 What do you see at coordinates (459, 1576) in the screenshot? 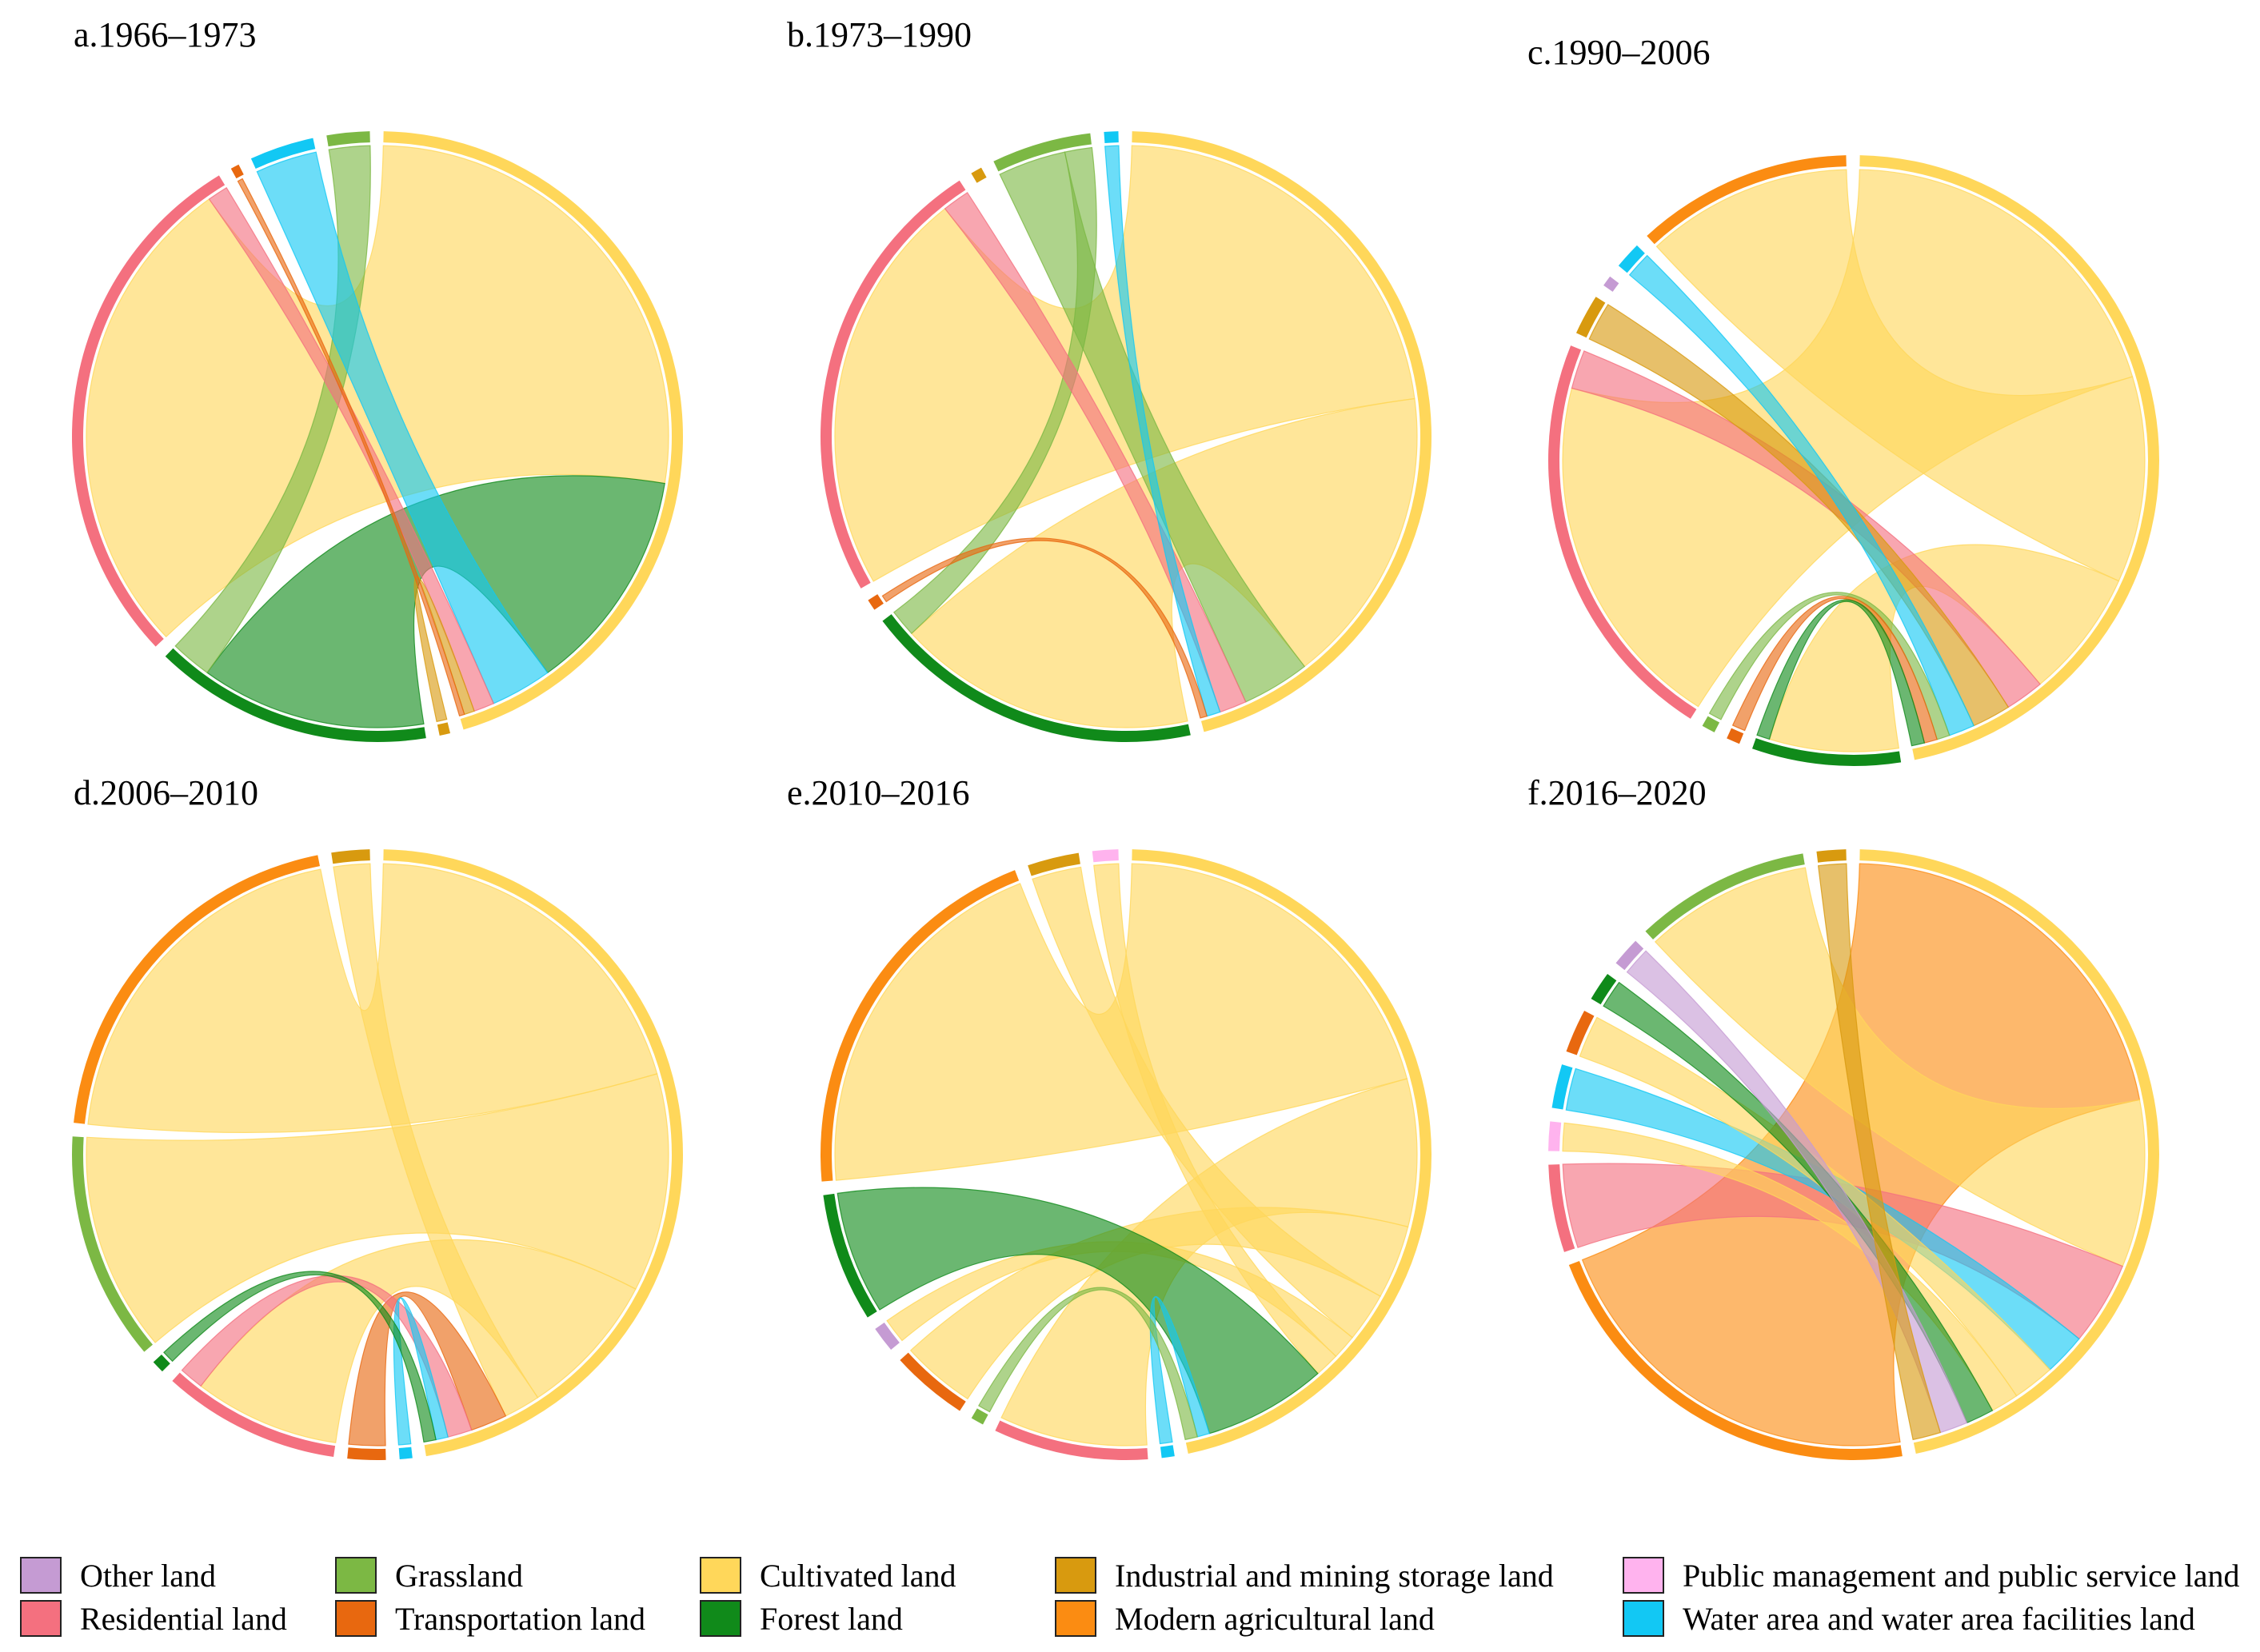
I see `legend-label: Grassland` at bounding box center [459, 1576].